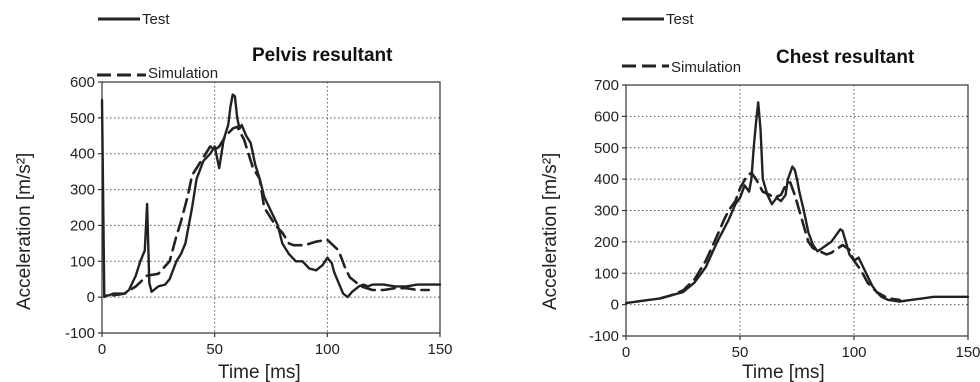 Image resolution: width=980 pixels, height=382 pixels. What do you see at coordinates (102, 349) in the screenshot?
I see `pelvis-x-tick-label: 0` at bounding box center [102, 349].